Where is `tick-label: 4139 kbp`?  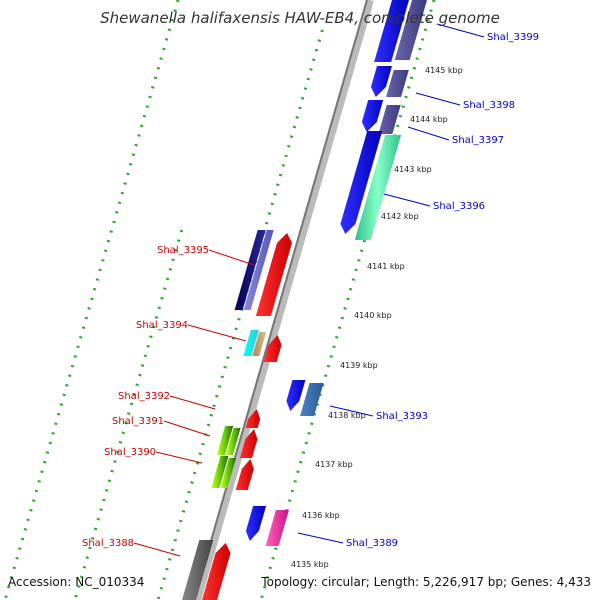
tick-label: 4139 kbp is located at coordinates (359, 365).